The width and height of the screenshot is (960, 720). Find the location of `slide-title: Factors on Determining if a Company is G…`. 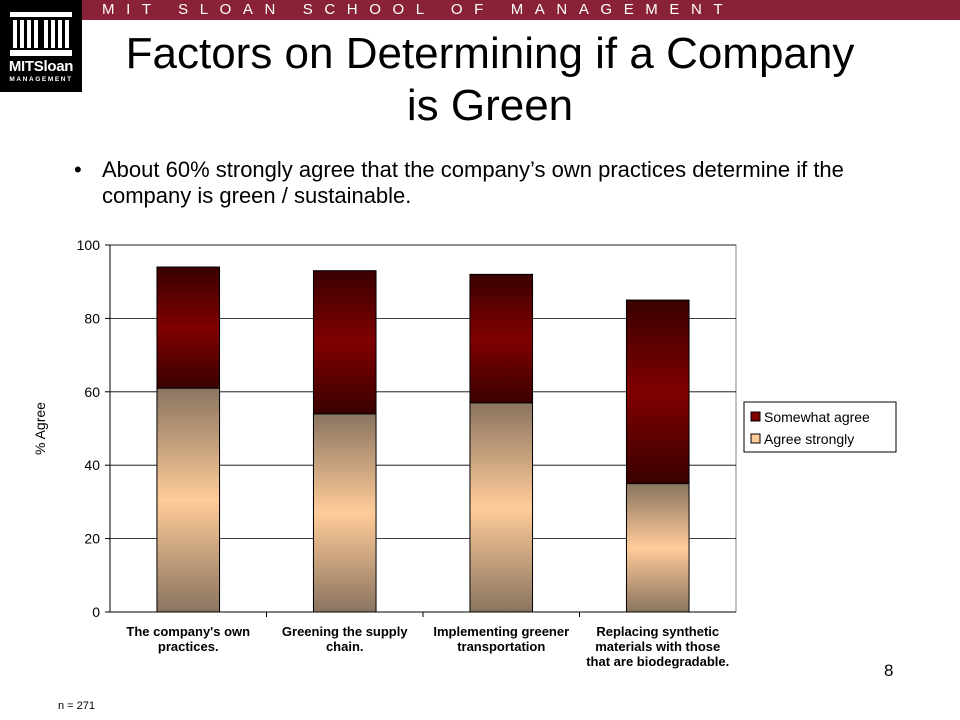

slide-title: Factors on Determining if a Company is G… is located at coordinates (490, 79).